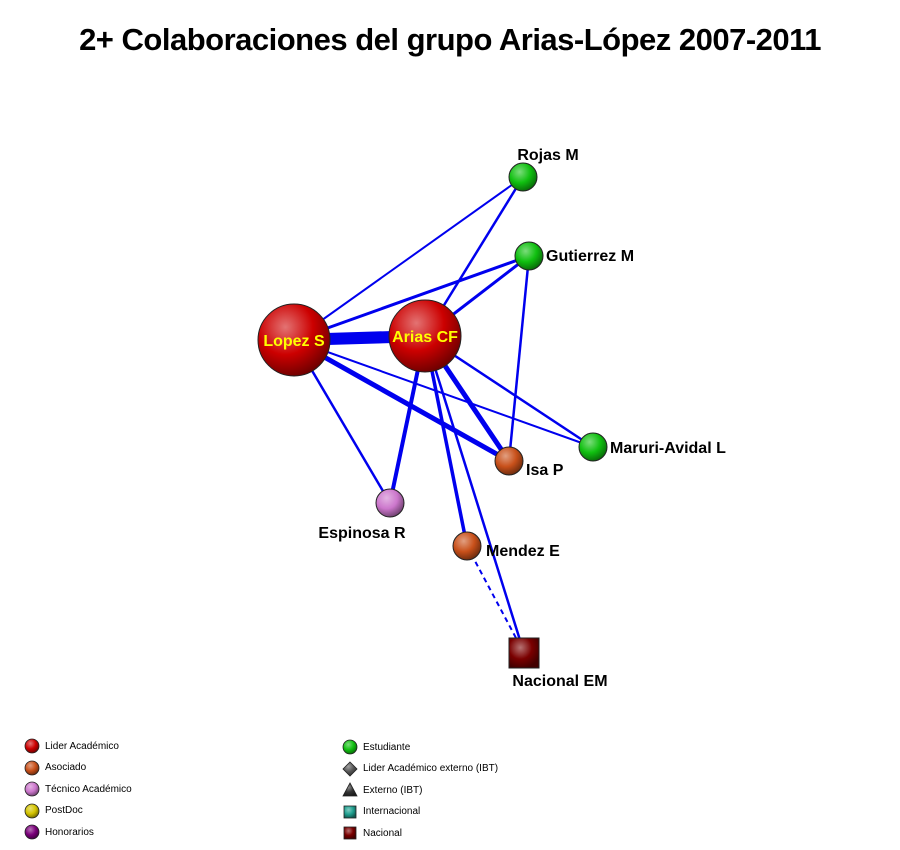 This screenshot has width=900, height=850. Describe the element at coordinates (523, 551) in the screenshot. I see `node-label-mendez: Mendez E` at that location.